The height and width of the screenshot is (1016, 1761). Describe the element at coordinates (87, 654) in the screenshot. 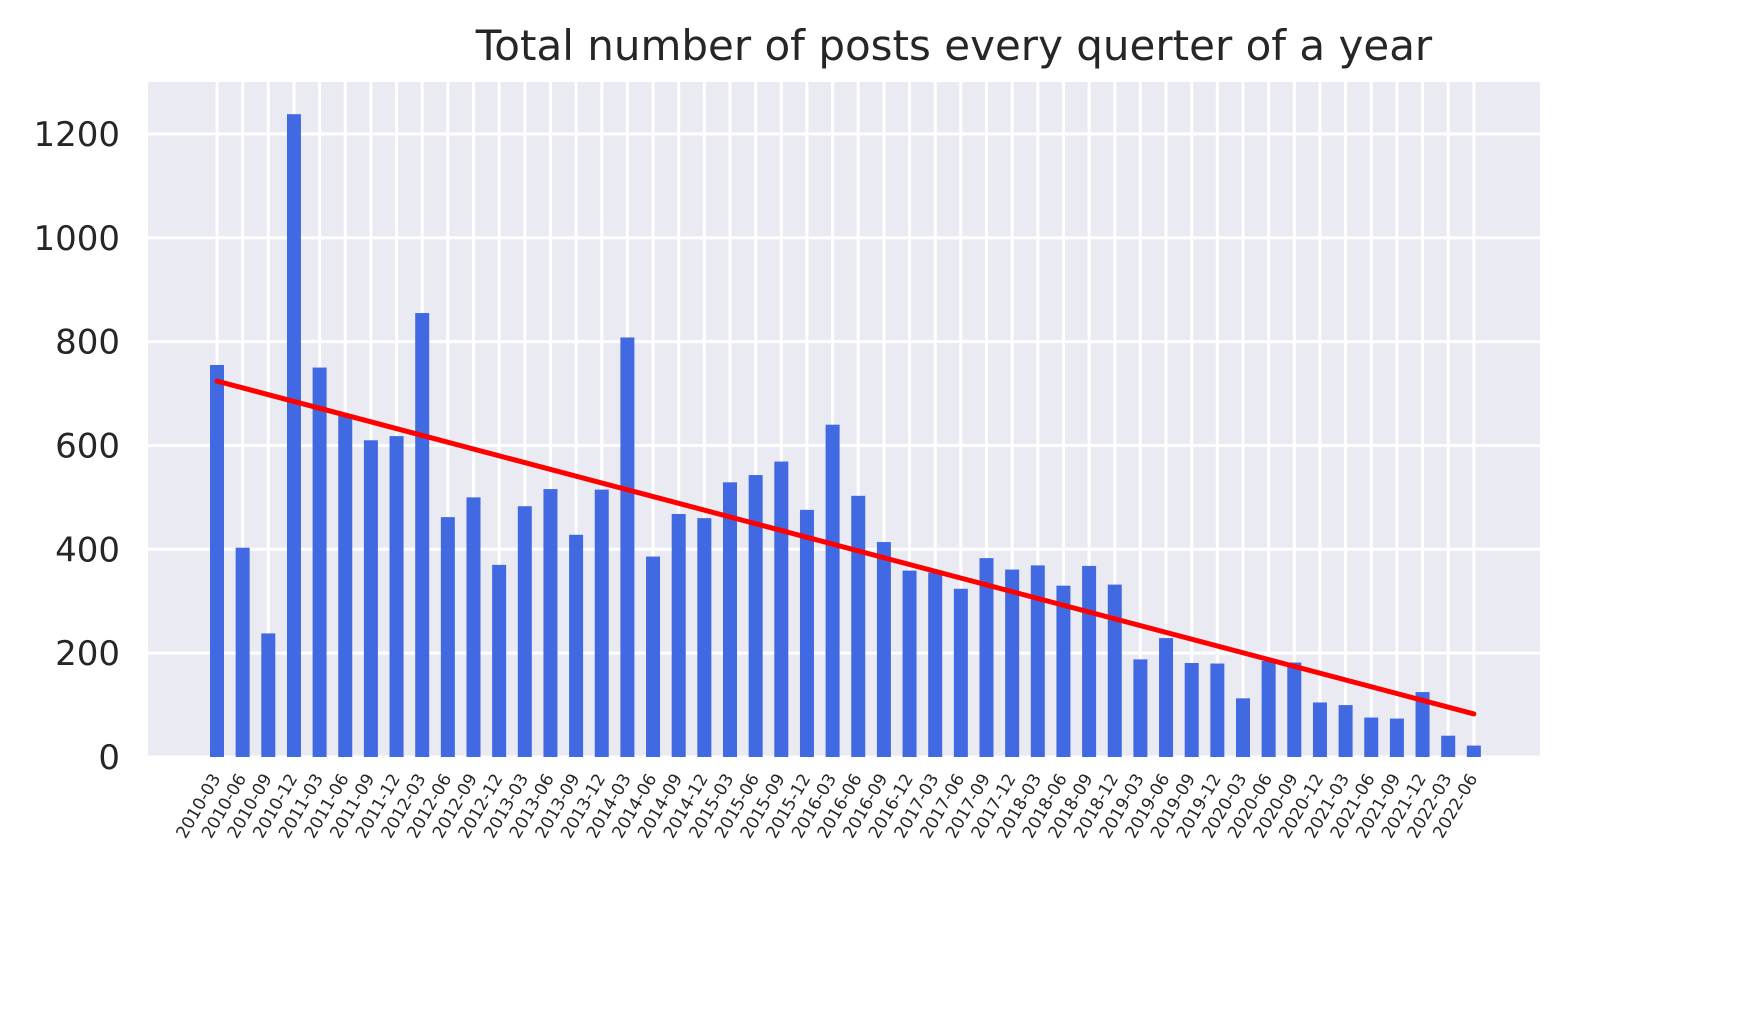

I see `y-tick-label: 200` at that location.